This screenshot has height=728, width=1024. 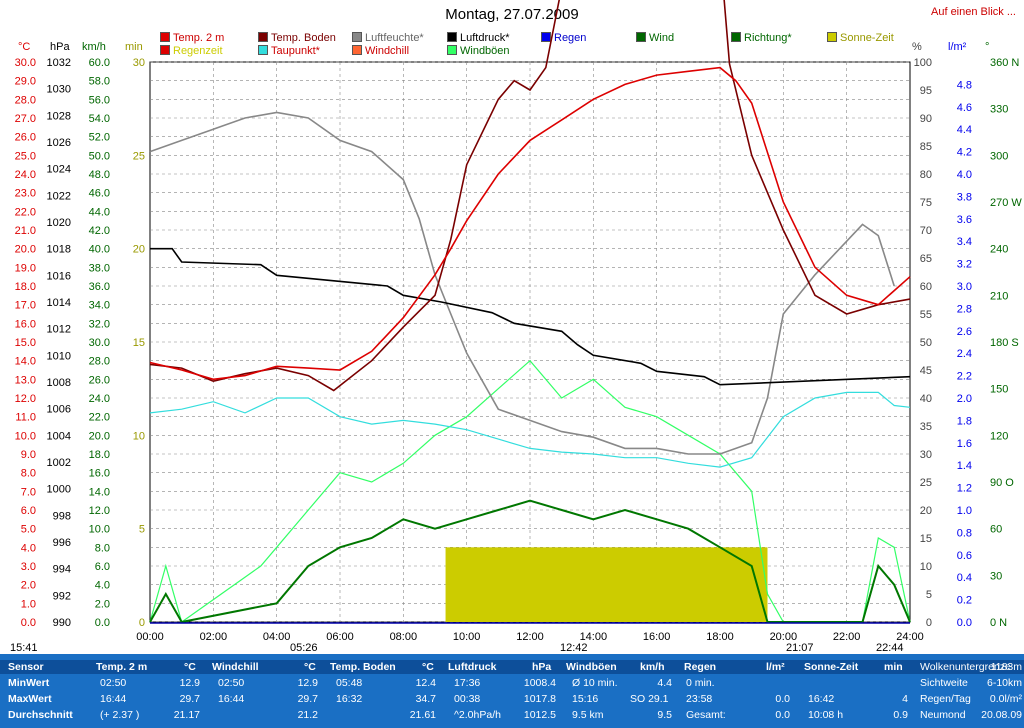 What do you see at coordinates (964, 175) in the screenshot?
I see `tick-label-rain: 4.0` at bounding box center [964, 175].